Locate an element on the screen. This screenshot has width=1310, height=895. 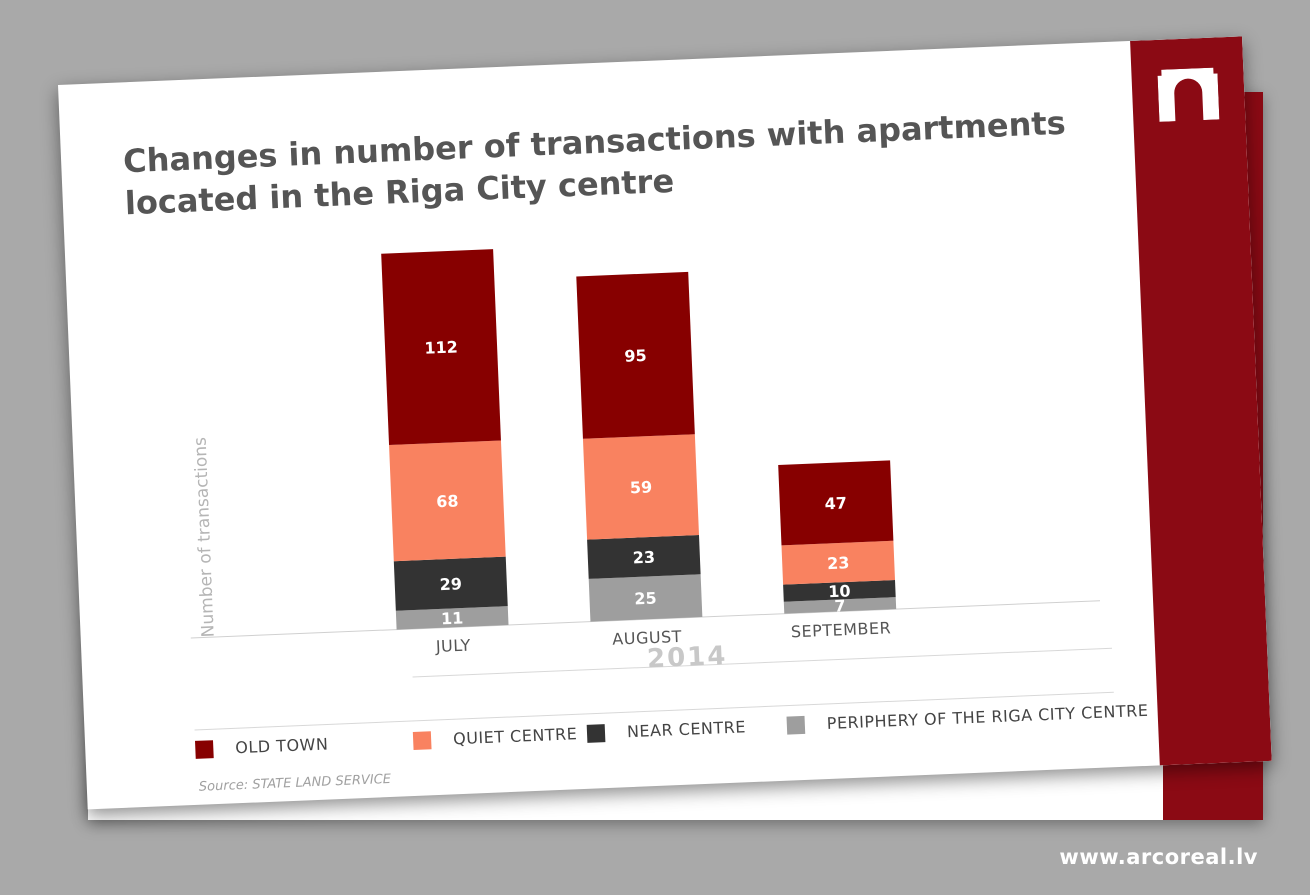
data-label-august-old-town: 95 is located at coordinates (635, 356).